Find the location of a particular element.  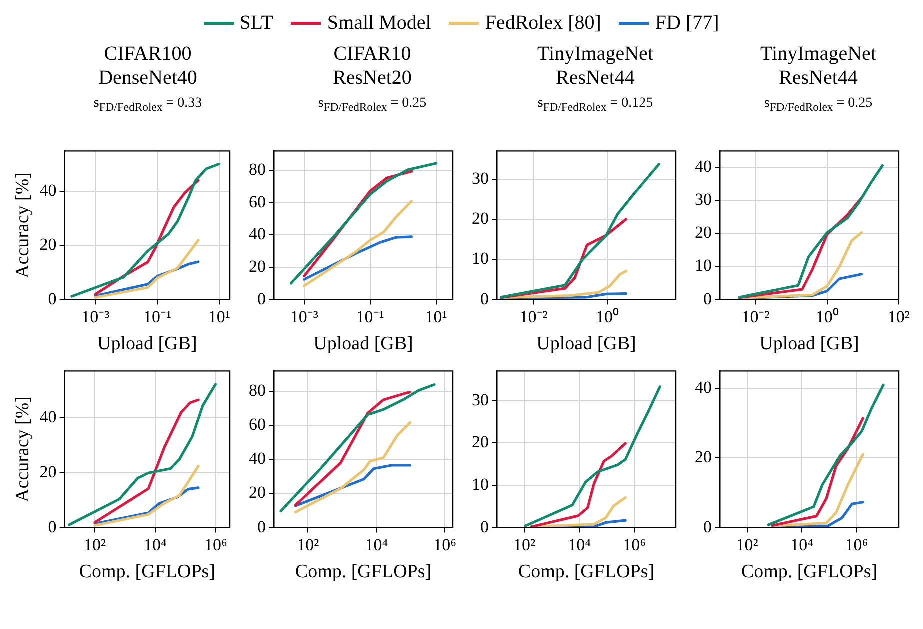

legend-label: FD [77] is located at coordinates (687, 23).